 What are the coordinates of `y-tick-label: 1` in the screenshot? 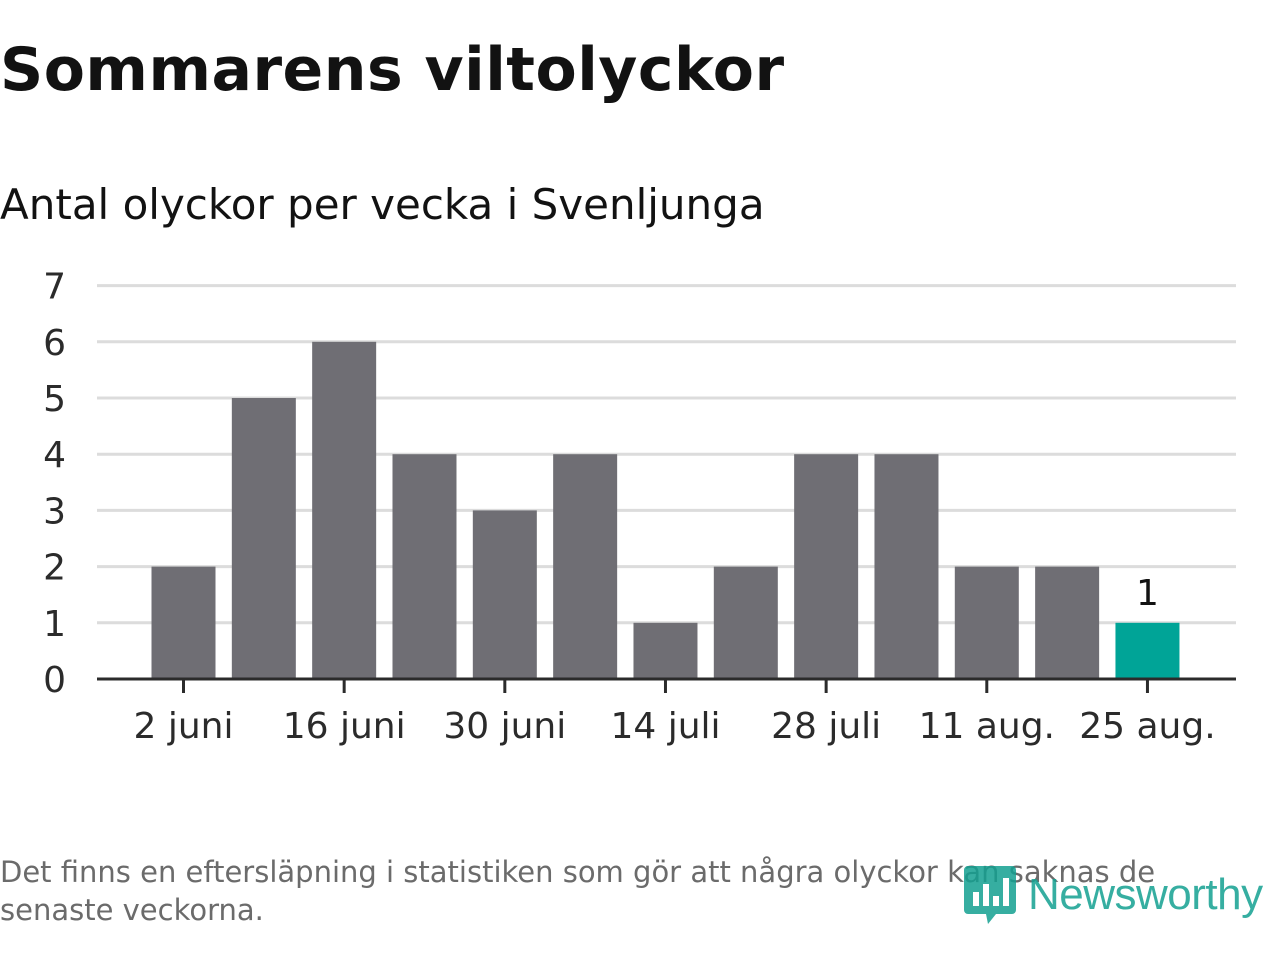 It's located at (54, 624).